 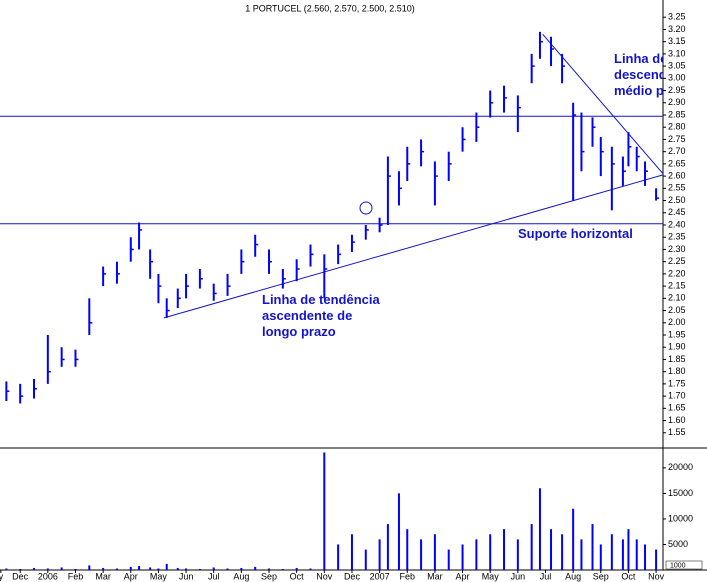 I want to click on y-tick-label: 3.10, so click(x=677, y=53).